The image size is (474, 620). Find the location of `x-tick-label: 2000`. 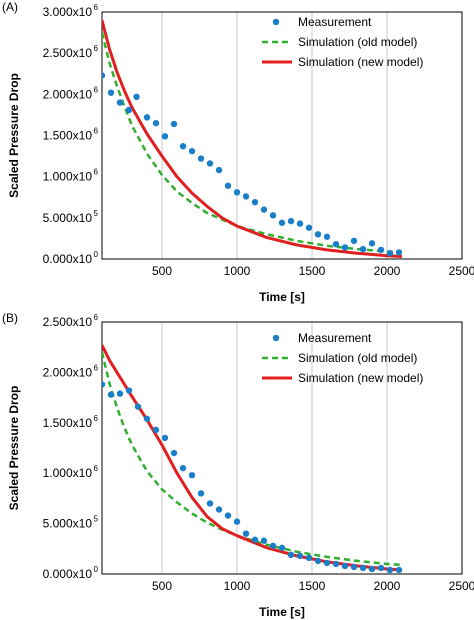

x-tick-label: 2000 is located at coordinates (387, 271).